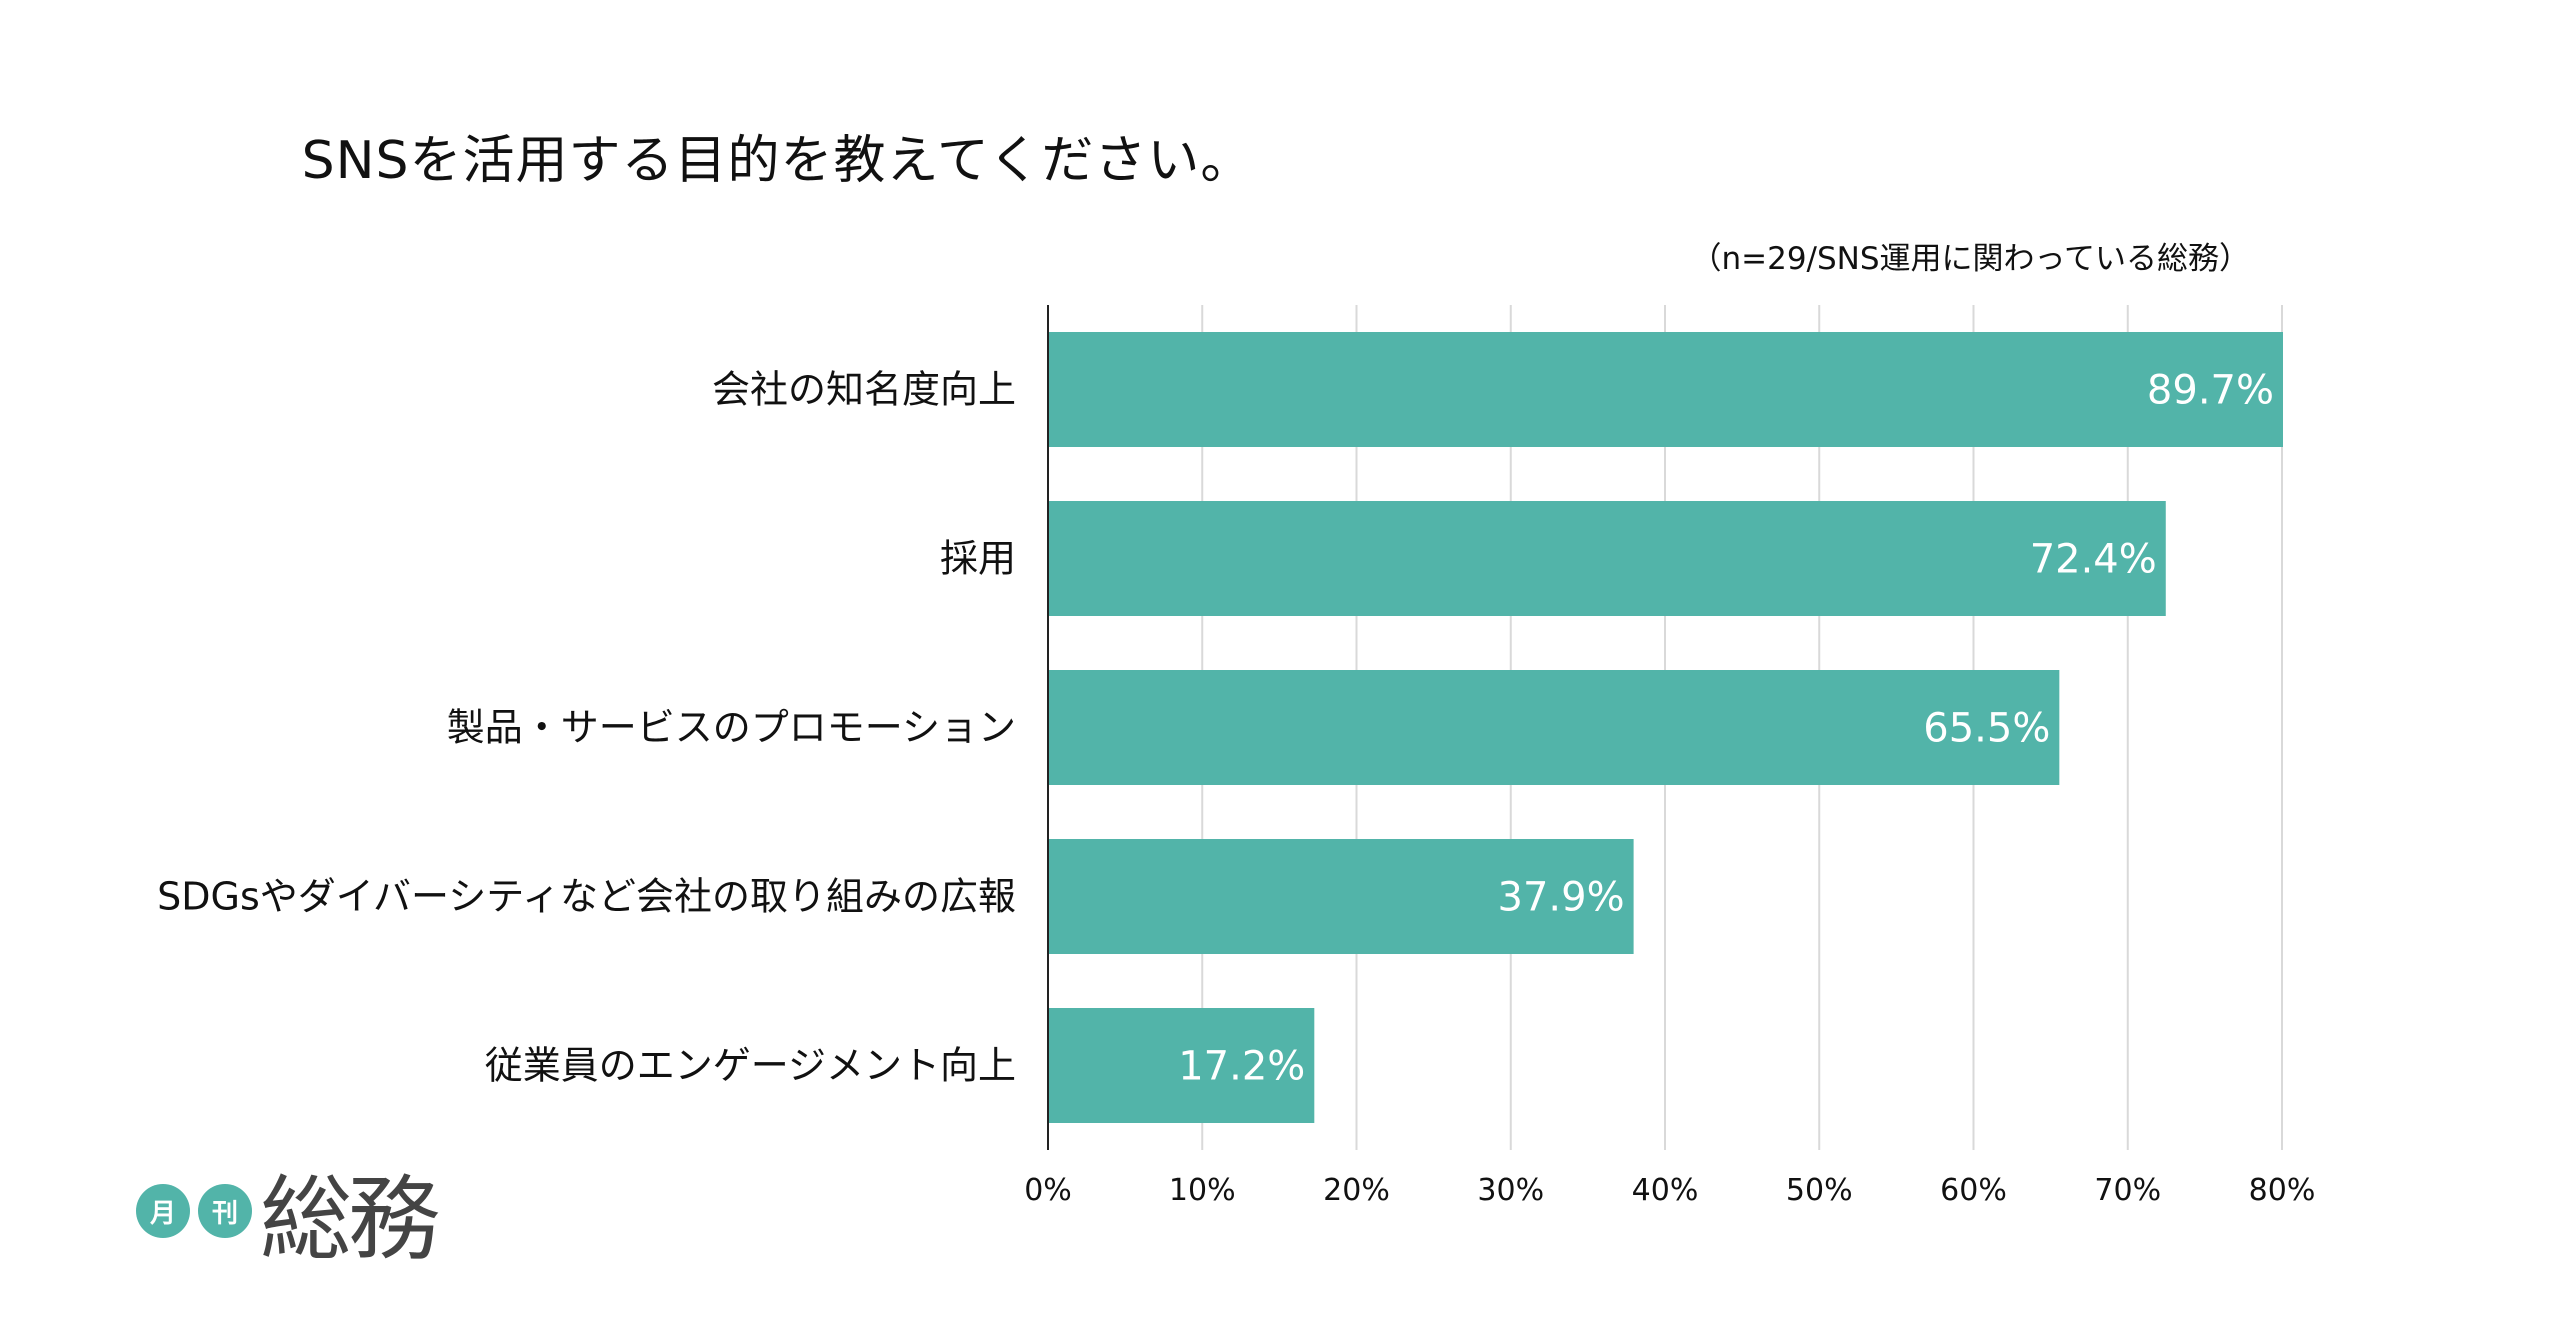 The image size is (2564, 1344). What do you see at coordinates (1048, 1190) in the screenshot?
I see `x-tick-label: 0%` at bounding box center [1048, 1190].